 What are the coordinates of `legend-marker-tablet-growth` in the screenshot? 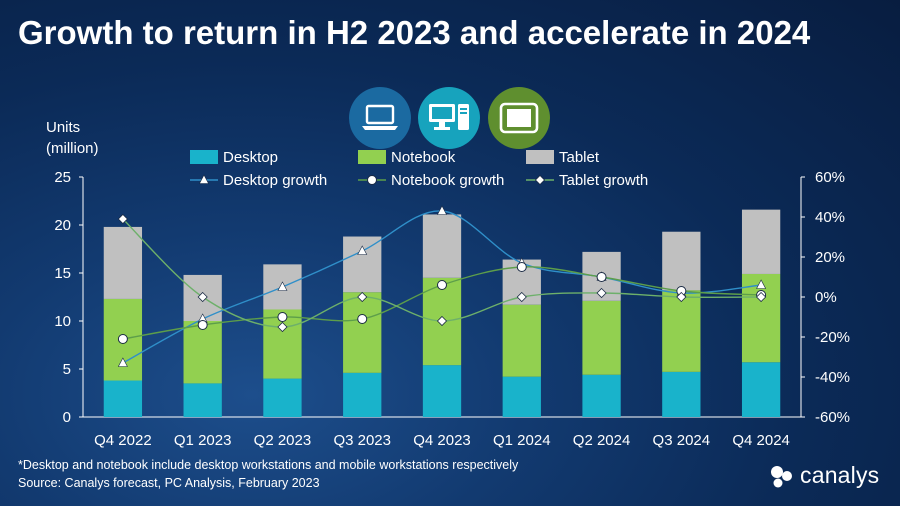 It's located at (540, 180).